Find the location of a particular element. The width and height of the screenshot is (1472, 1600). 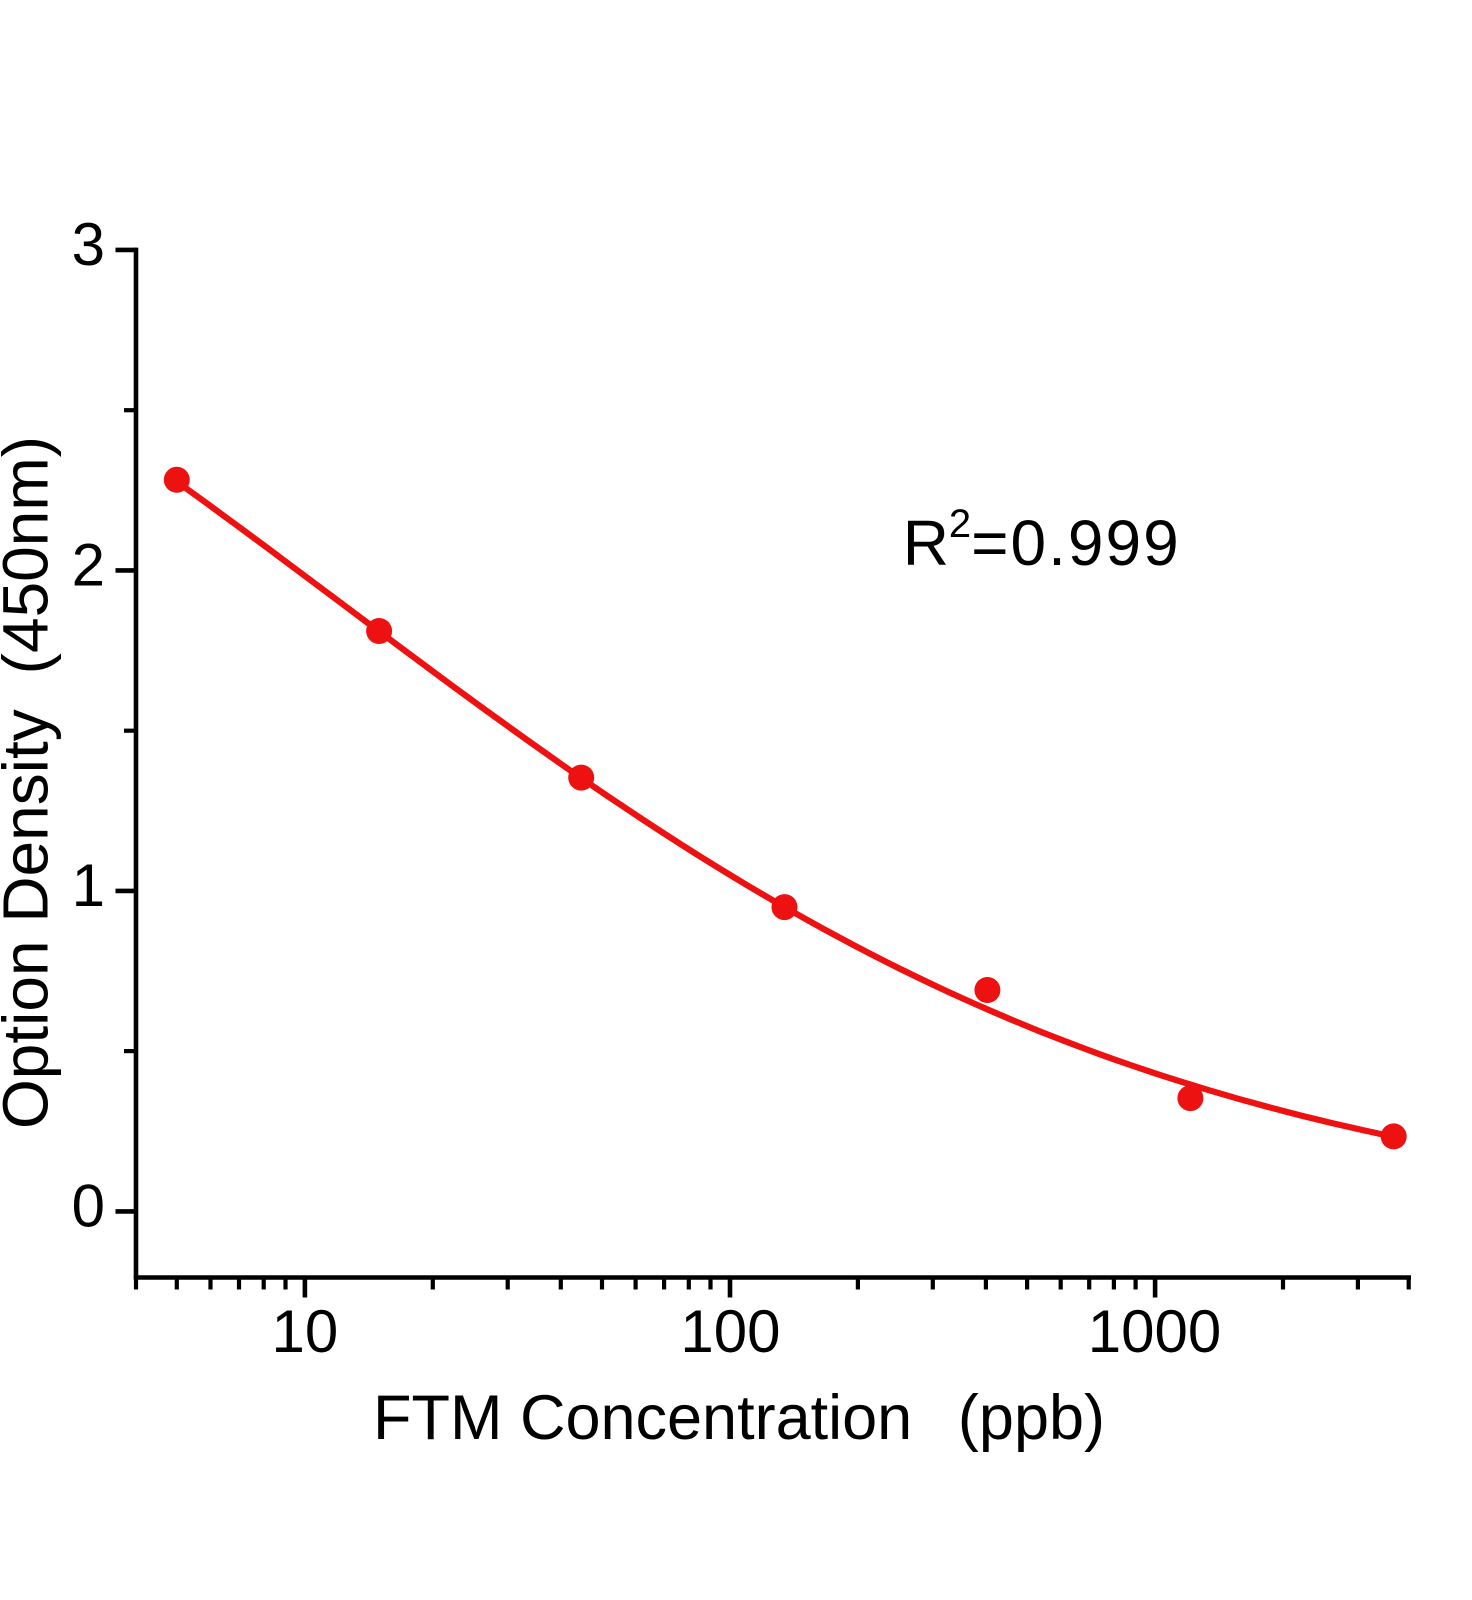

svg-text: 3 is located at coordinates (88, 244).